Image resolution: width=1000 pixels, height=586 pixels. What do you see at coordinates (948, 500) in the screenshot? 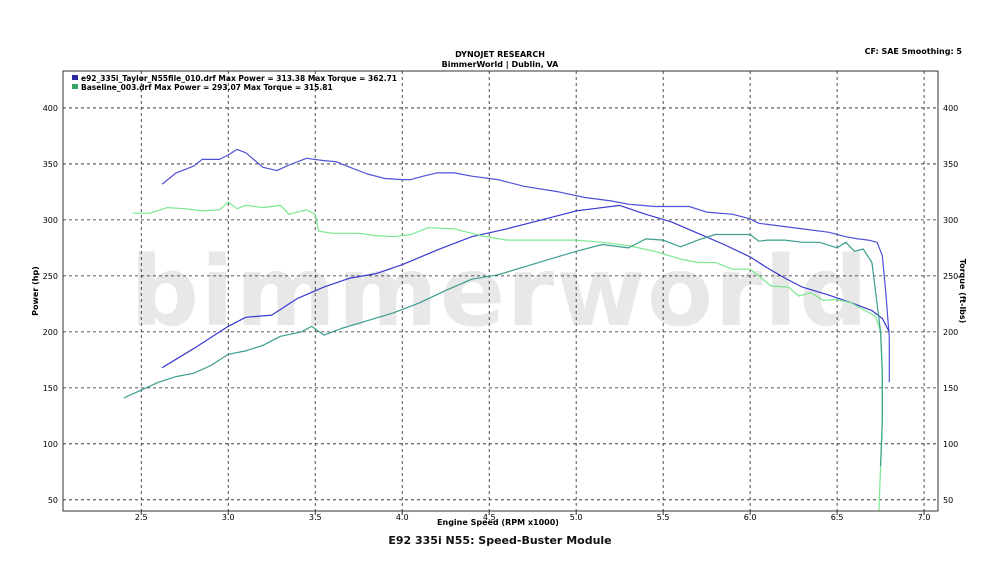
I see `y-tick-label-right: 50` at bounding box center [948, 500].